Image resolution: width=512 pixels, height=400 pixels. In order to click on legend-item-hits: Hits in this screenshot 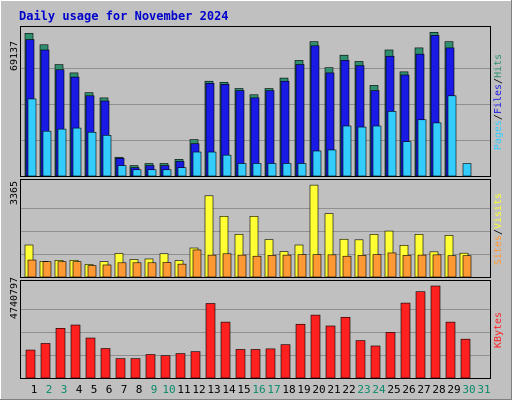, I will do `click(498, 66)`.